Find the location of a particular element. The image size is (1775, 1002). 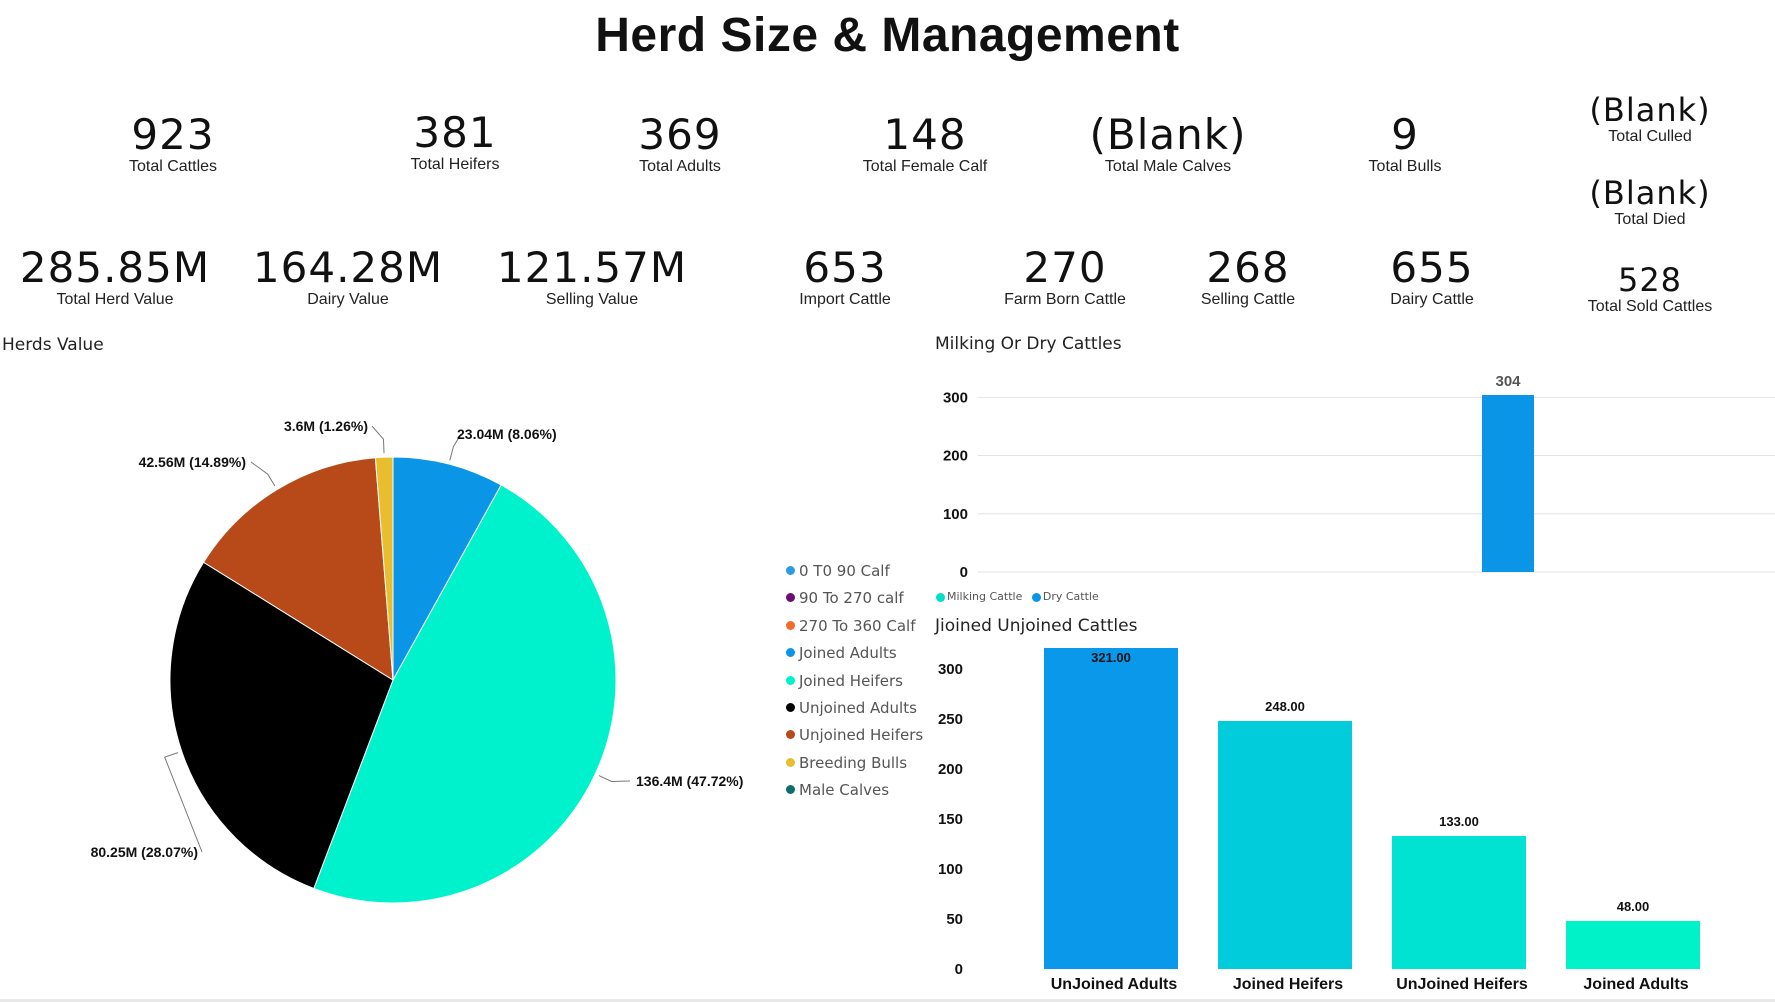

legend-item-90-to-270-calf: 90 To 270 calf is located at coordinates (845, 598).